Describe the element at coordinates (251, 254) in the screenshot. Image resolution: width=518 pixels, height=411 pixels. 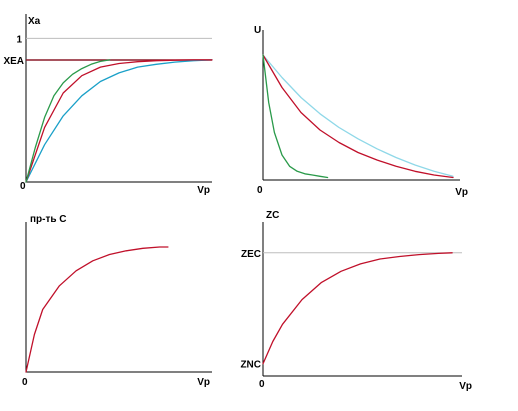
I see `ytick-label-zec: ZEC` at that location.